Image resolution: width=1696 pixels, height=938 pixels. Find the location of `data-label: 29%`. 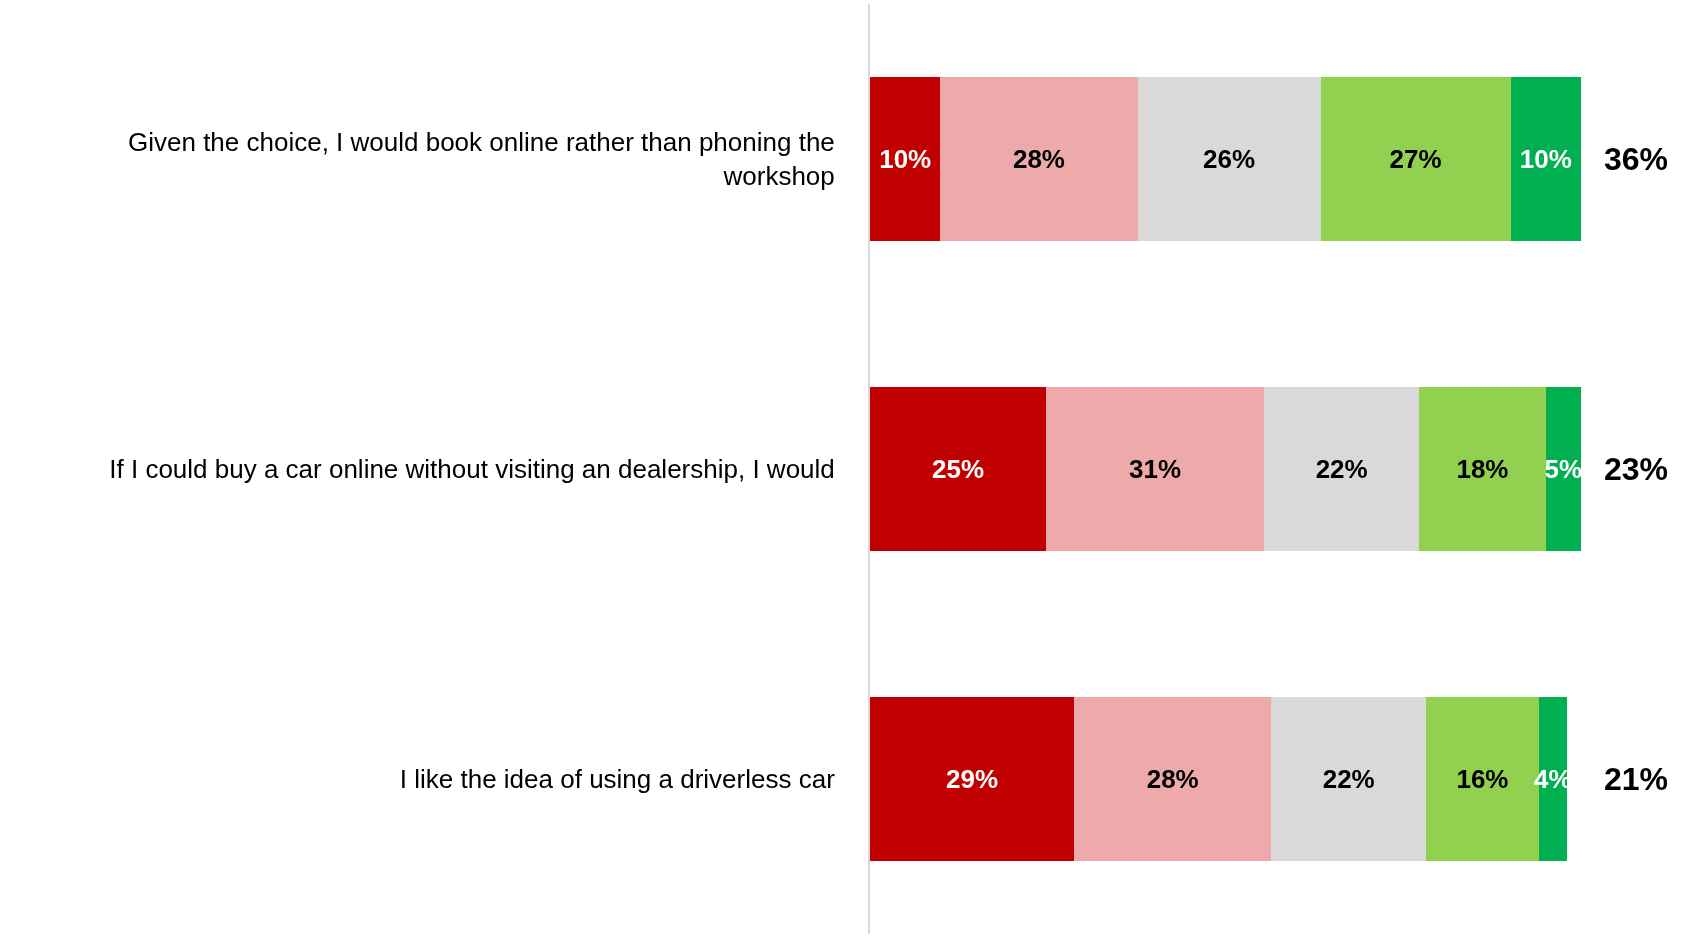

data-label: 29% is located at coordinates (972, 779).